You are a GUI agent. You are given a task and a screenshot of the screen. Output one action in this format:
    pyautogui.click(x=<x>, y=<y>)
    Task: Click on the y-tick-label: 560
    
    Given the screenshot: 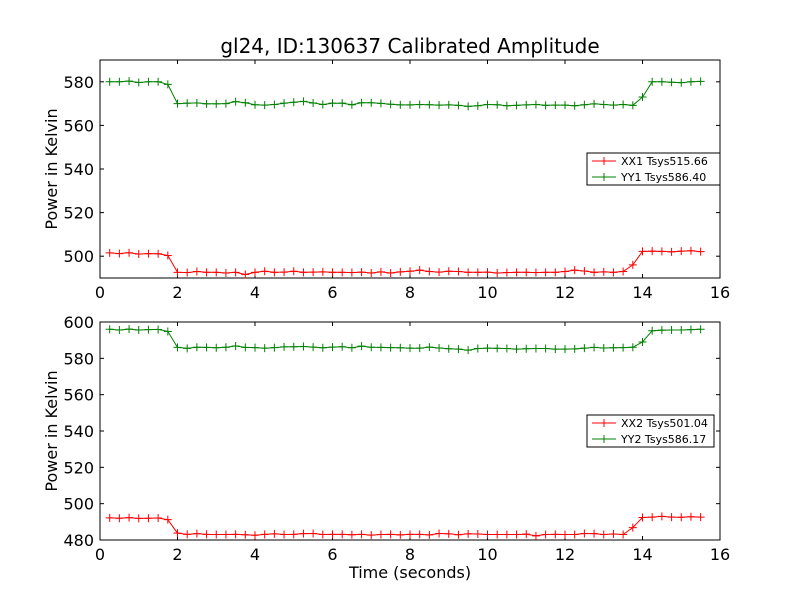 What is the action you would take?
    pyautogui.click(x=78, y=125)
    